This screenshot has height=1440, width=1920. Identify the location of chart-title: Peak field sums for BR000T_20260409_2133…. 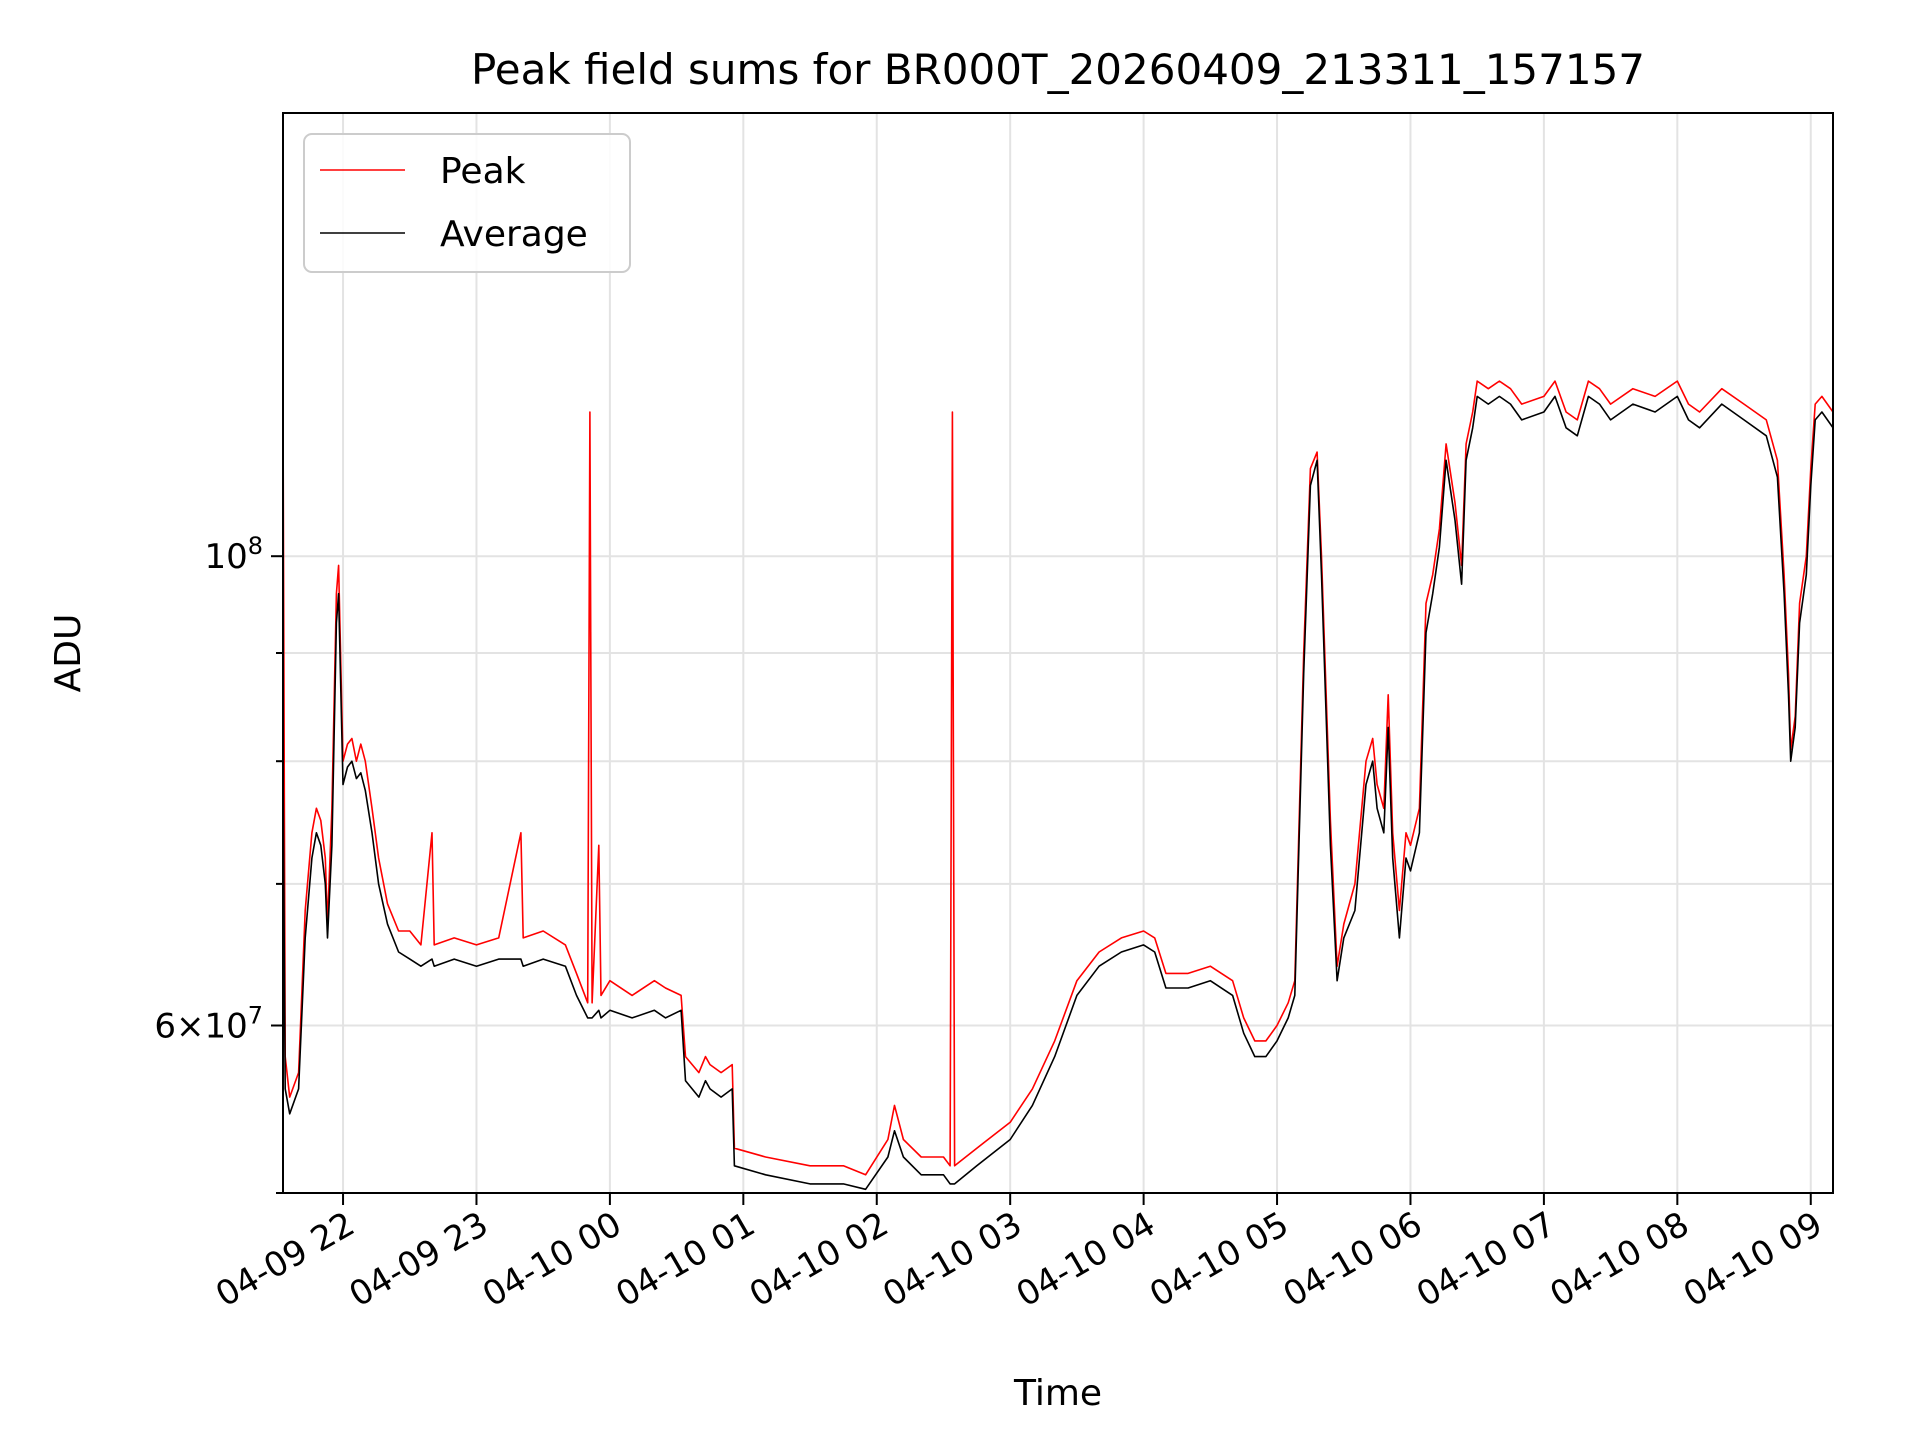
(1058, 69).